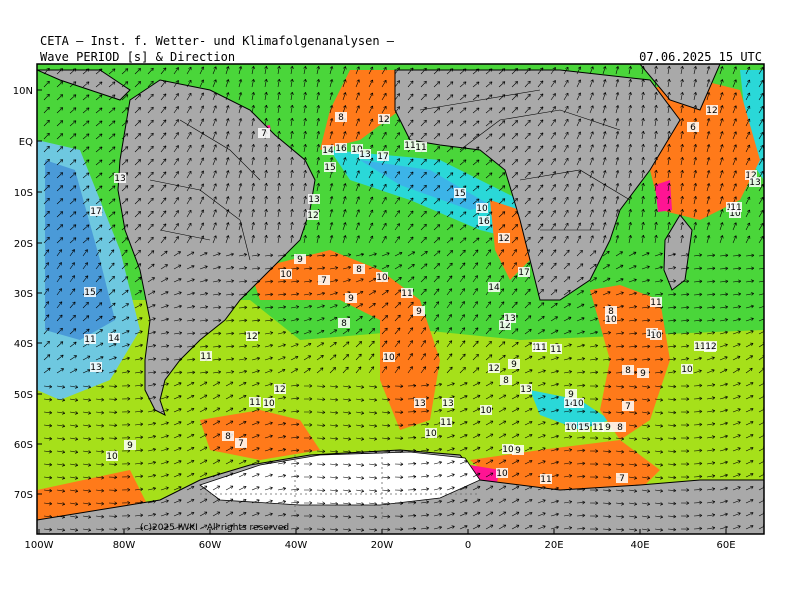 The width and height of the screenshot is (800, 600). Describe the element at coordinates (523, 273) in the screenshot. I see `period-value-label: 17` at that location.